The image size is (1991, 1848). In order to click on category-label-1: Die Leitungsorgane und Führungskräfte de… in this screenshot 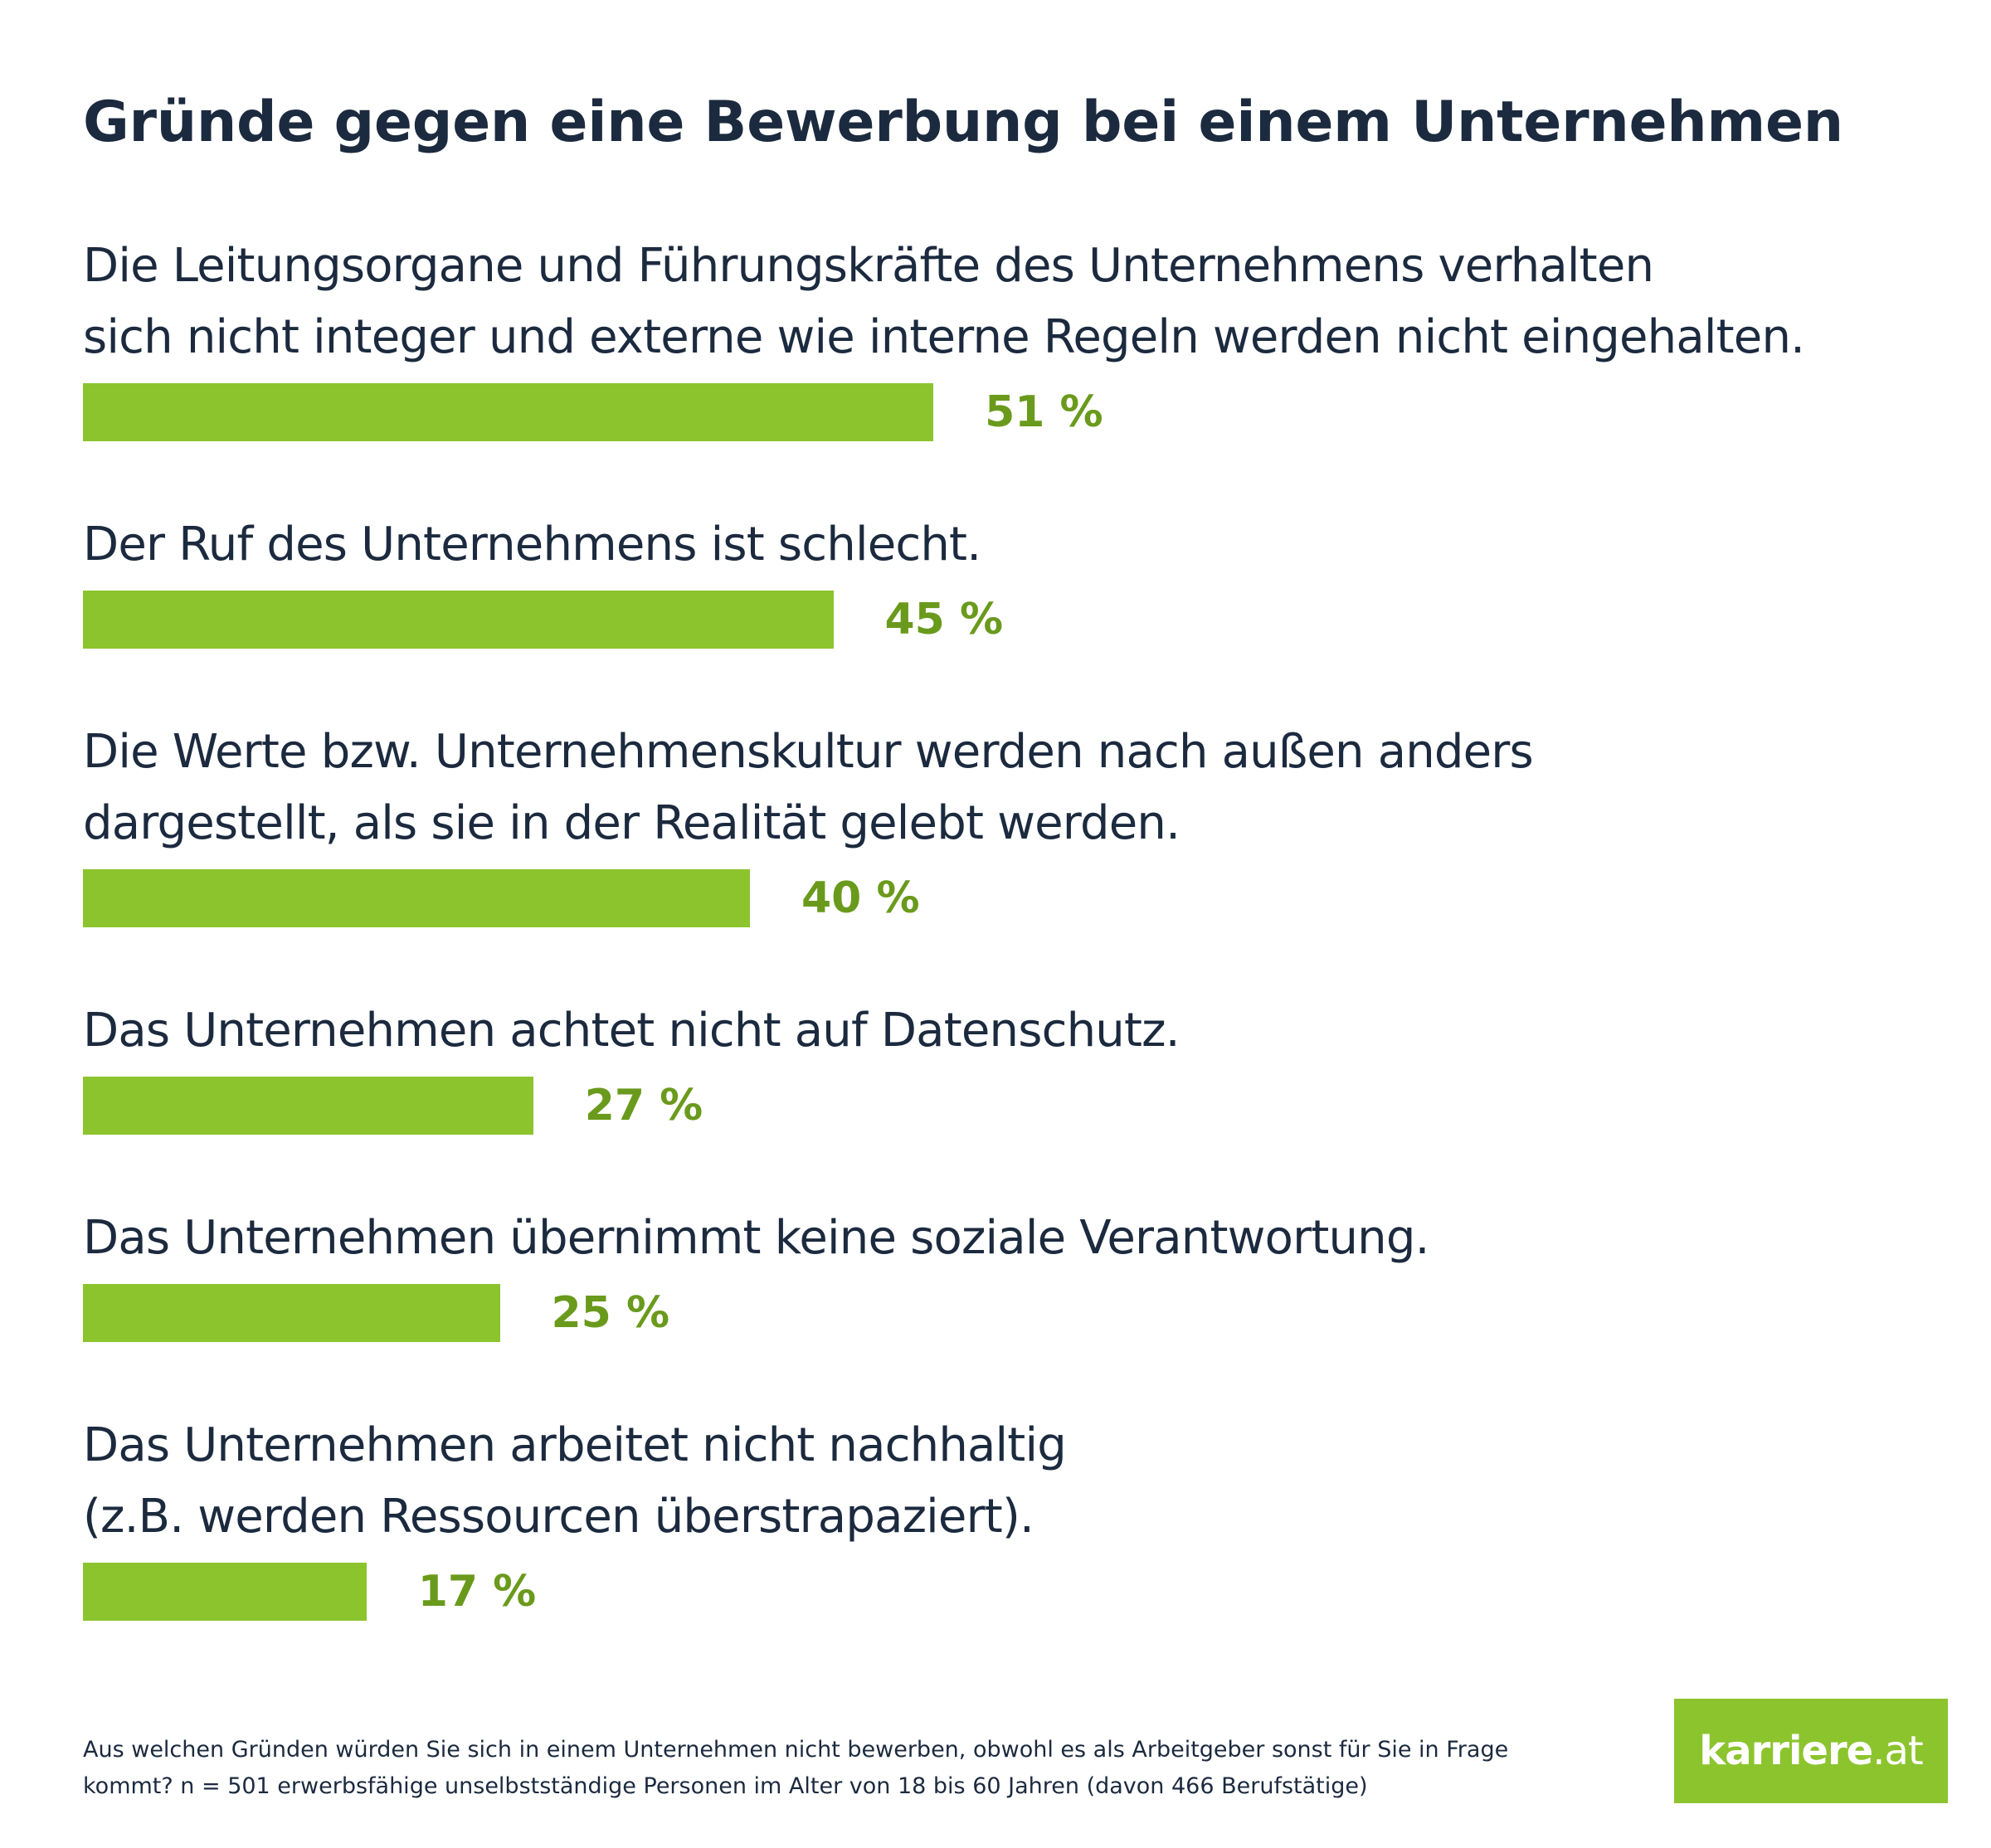, I will do `click(944, 302)`.